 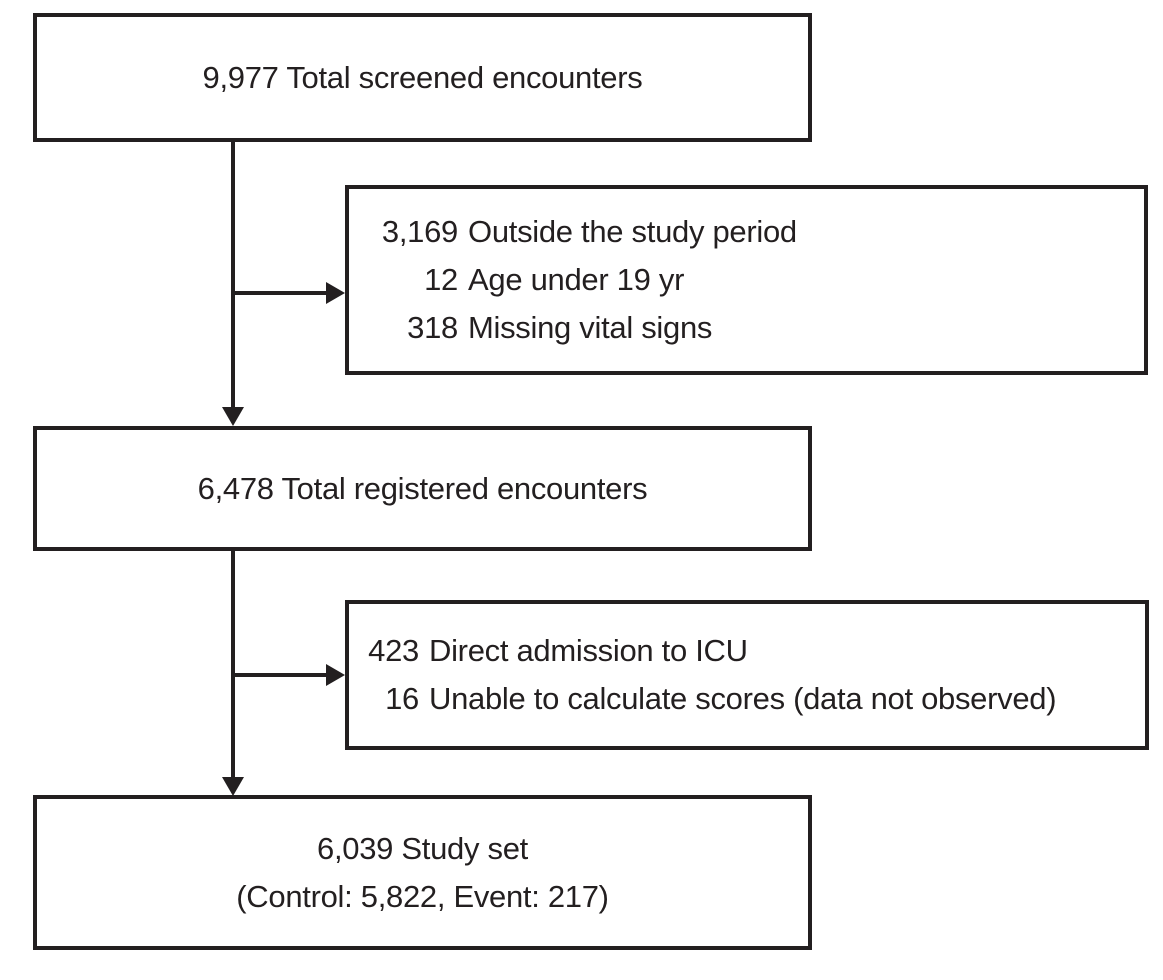 What do you see at coordinates (233, 275) in the screenshot?
I see `connector-line-screened-to-registered` at bounding box center [233, 275].